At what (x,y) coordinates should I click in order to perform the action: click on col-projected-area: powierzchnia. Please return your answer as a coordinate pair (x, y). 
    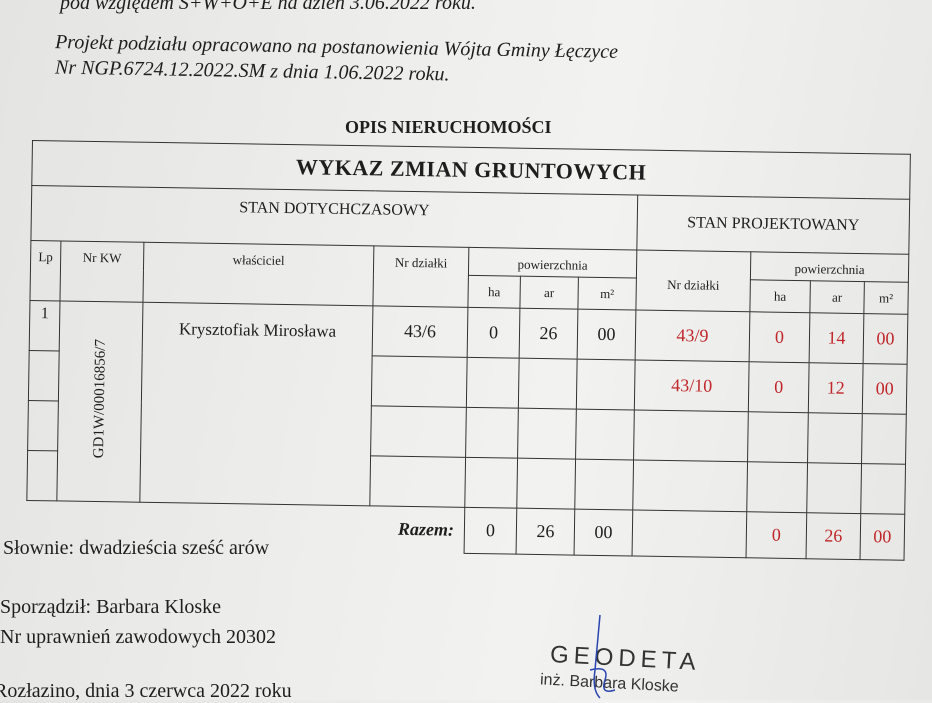
    Looking at the image, I should click on (829, 267).